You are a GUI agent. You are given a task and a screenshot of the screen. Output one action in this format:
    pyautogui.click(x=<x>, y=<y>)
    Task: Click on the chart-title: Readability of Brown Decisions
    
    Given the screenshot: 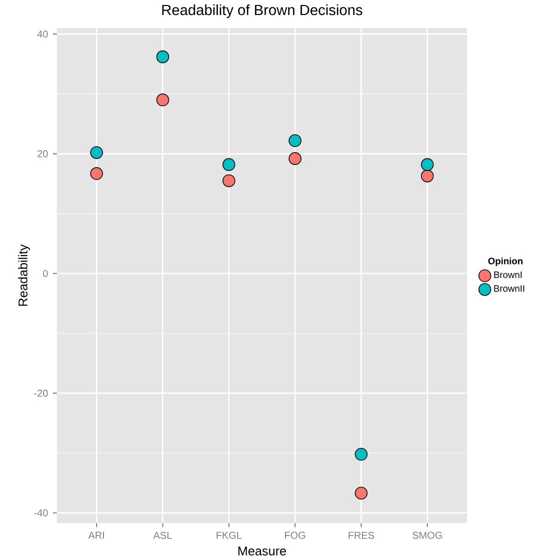 What is the action you would take?
    pyautogui.click(x=262, y=11)
    